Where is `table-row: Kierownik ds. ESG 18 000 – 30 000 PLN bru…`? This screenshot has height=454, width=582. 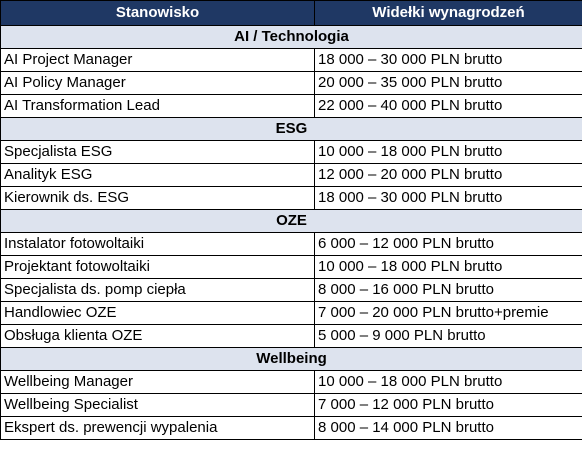
table-row: Kierownik ds. ESG 18 000 – 30 000 PLN bru… is located at coordinates (291, 198).